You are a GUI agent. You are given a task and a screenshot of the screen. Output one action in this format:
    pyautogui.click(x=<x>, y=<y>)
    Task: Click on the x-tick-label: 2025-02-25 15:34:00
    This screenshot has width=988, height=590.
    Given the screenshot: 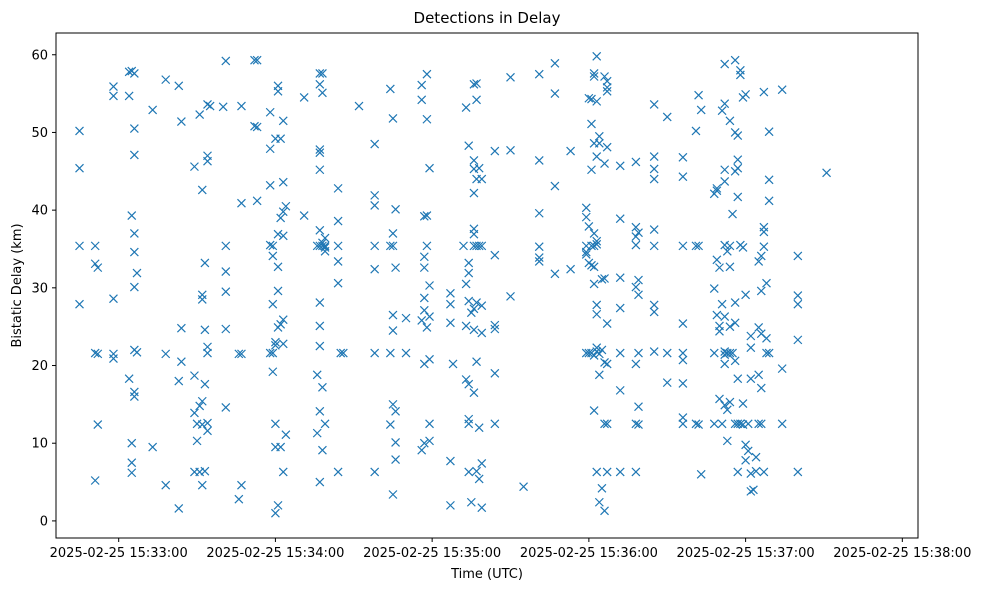 What is the action you would take?
    pyautogui.click(x=275, y=553)
    